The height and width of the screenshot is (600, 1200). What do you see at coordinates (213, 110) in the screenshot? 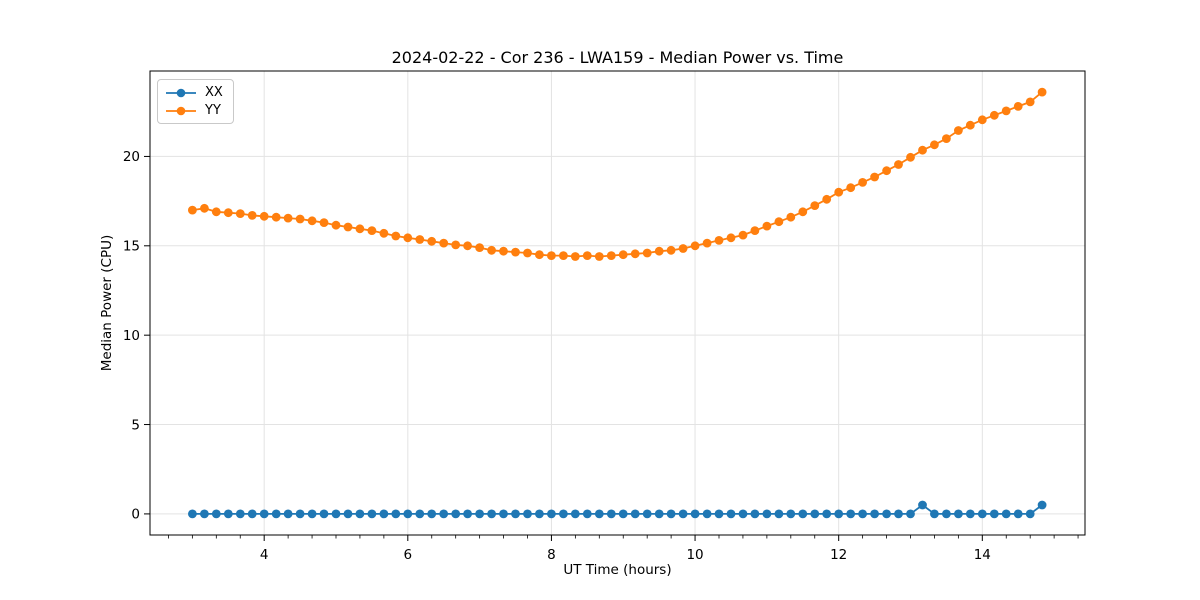
I see `legend-label-yy: YY` at bounding box center [213, 110].